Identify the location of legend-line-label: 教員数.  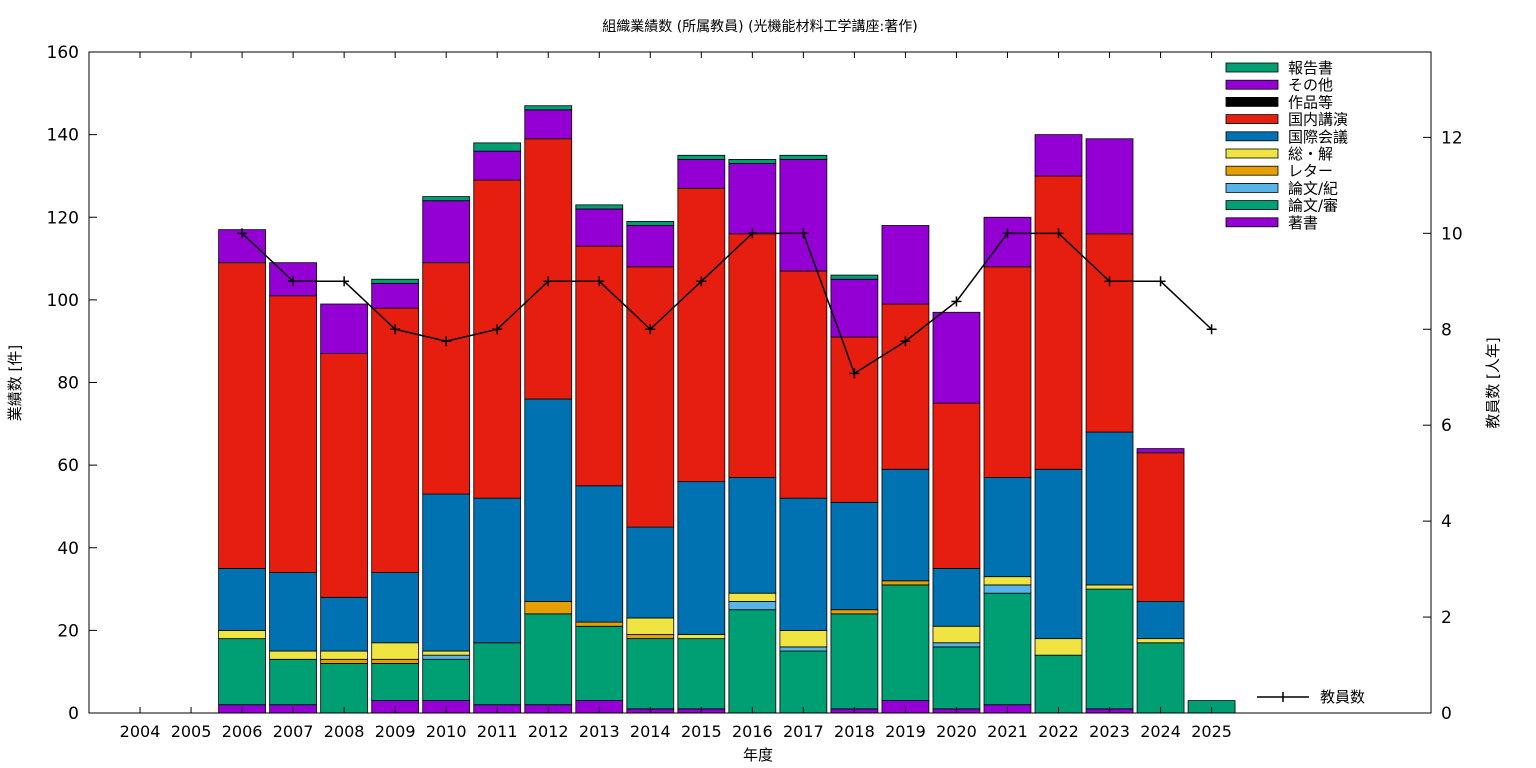
(1342, 697).